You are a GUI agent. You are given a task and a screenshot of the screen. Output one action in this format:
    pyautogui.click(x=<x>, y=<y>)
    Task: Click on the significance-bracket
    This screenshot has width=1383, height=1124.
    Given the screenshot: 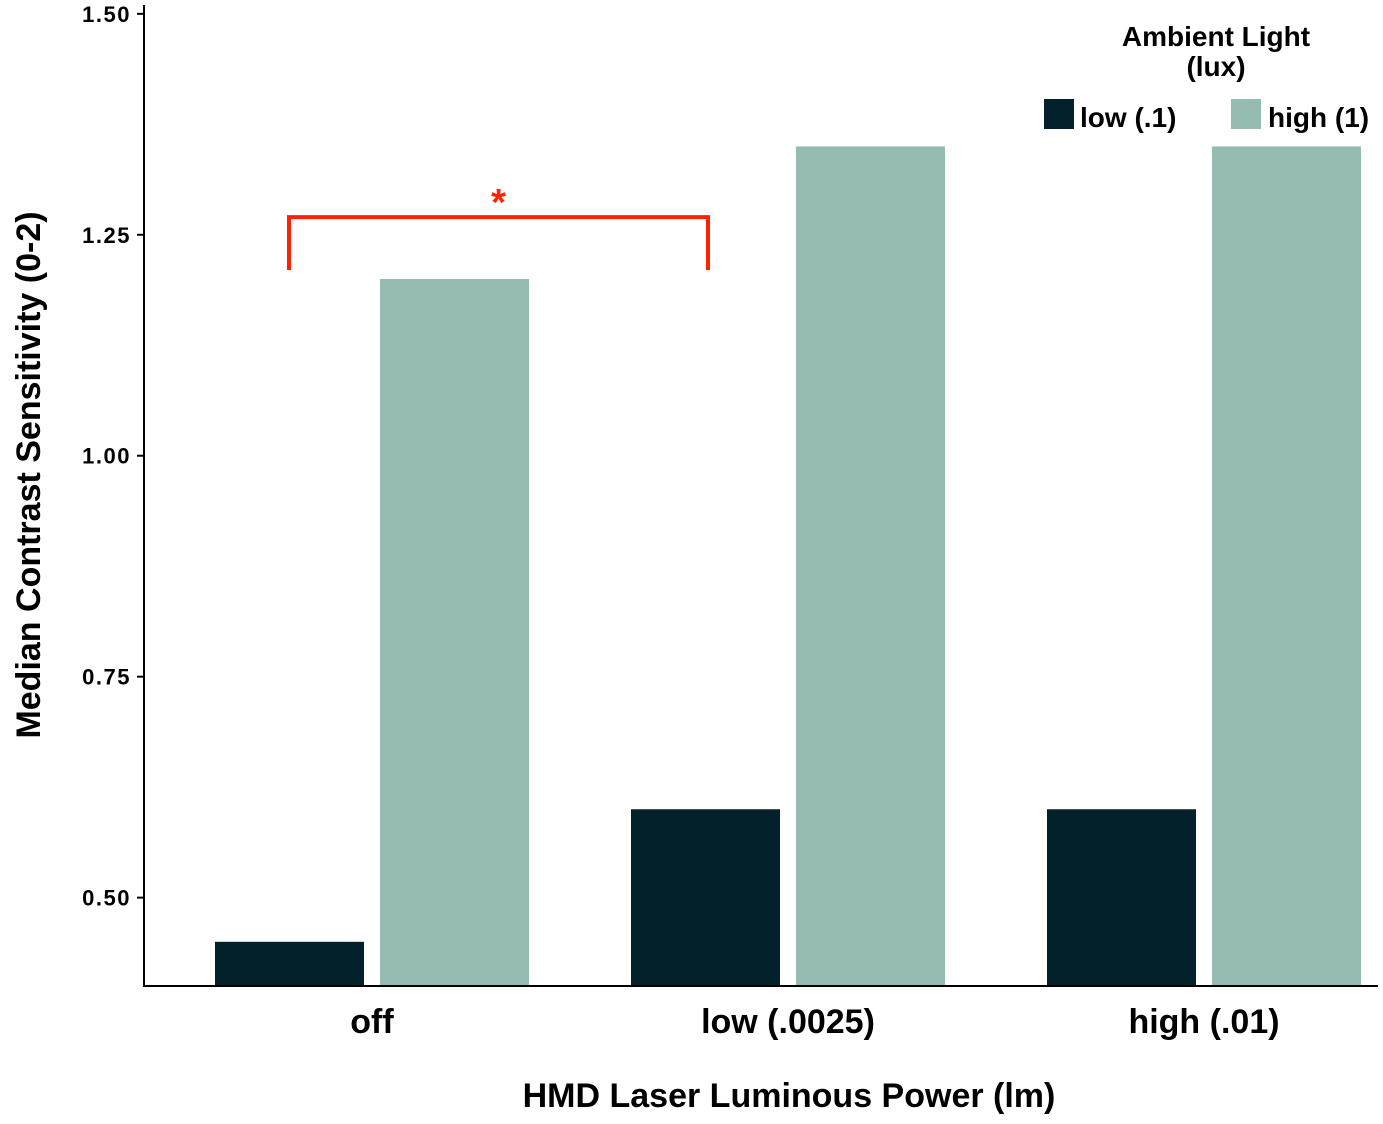 What is the action you would take?
    pyautogui.click(x=498, y=242)
    